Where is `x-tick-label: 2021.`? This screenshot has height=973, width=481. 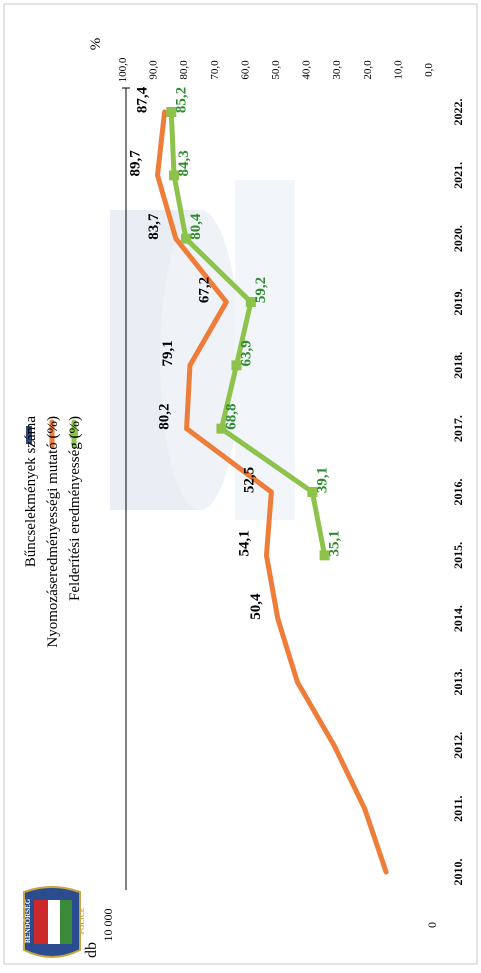 x-tick-label: 2021. is located at coordinates (458, 175).